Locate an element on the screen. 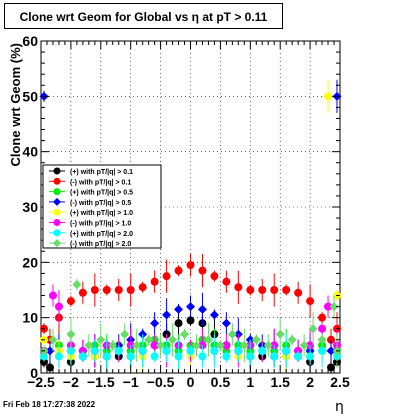  legend-label: (-) with pT/|q| > 1.0 is located at coordinates (100, 224).